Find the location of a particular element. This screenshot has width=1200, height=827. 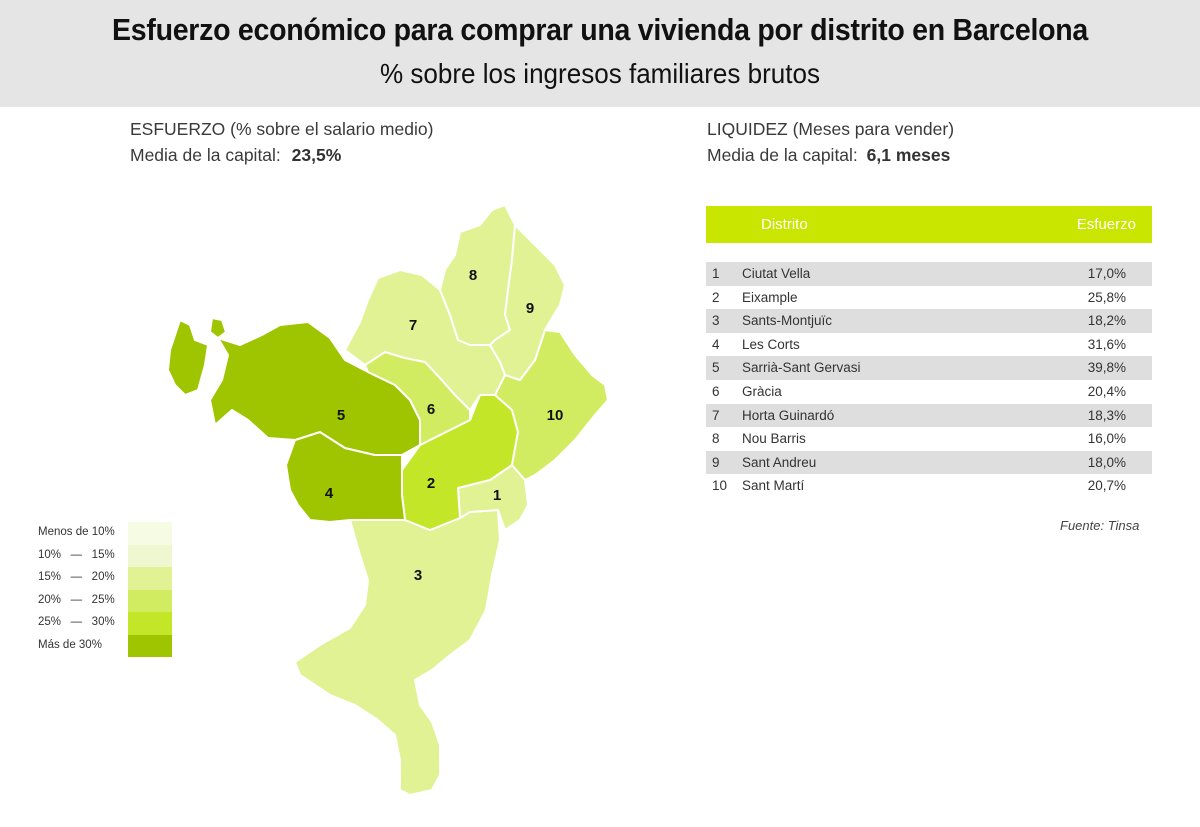

row-effort: 31,6% is located at coordinates (1106, 344).